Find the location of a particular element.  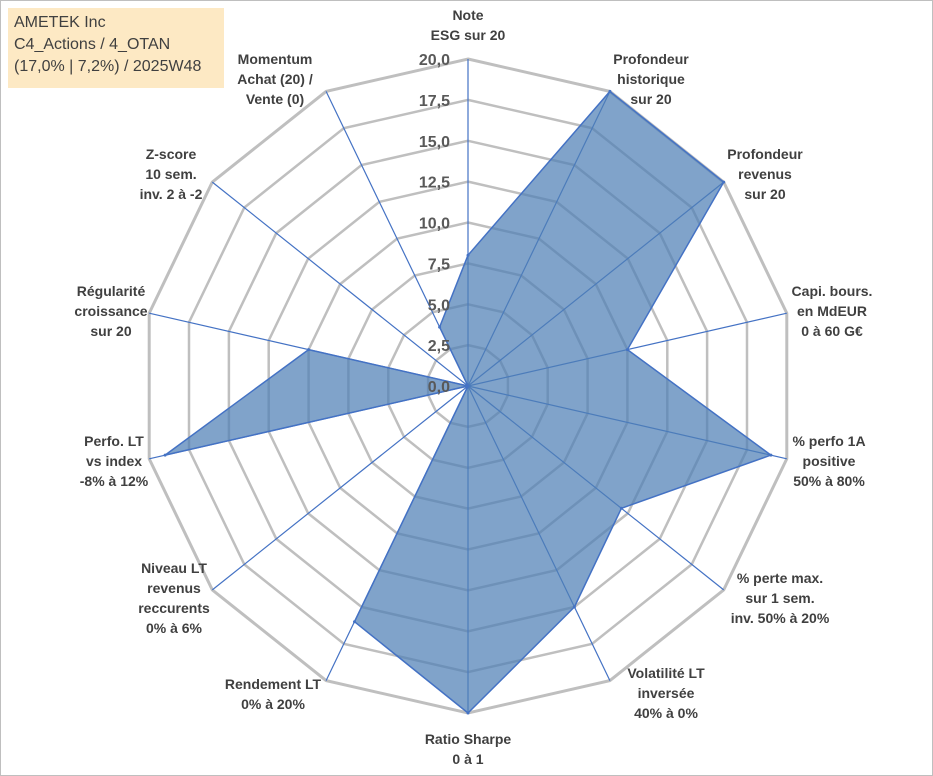

tick-label: 15,0 is located at coordinates (434, 142).